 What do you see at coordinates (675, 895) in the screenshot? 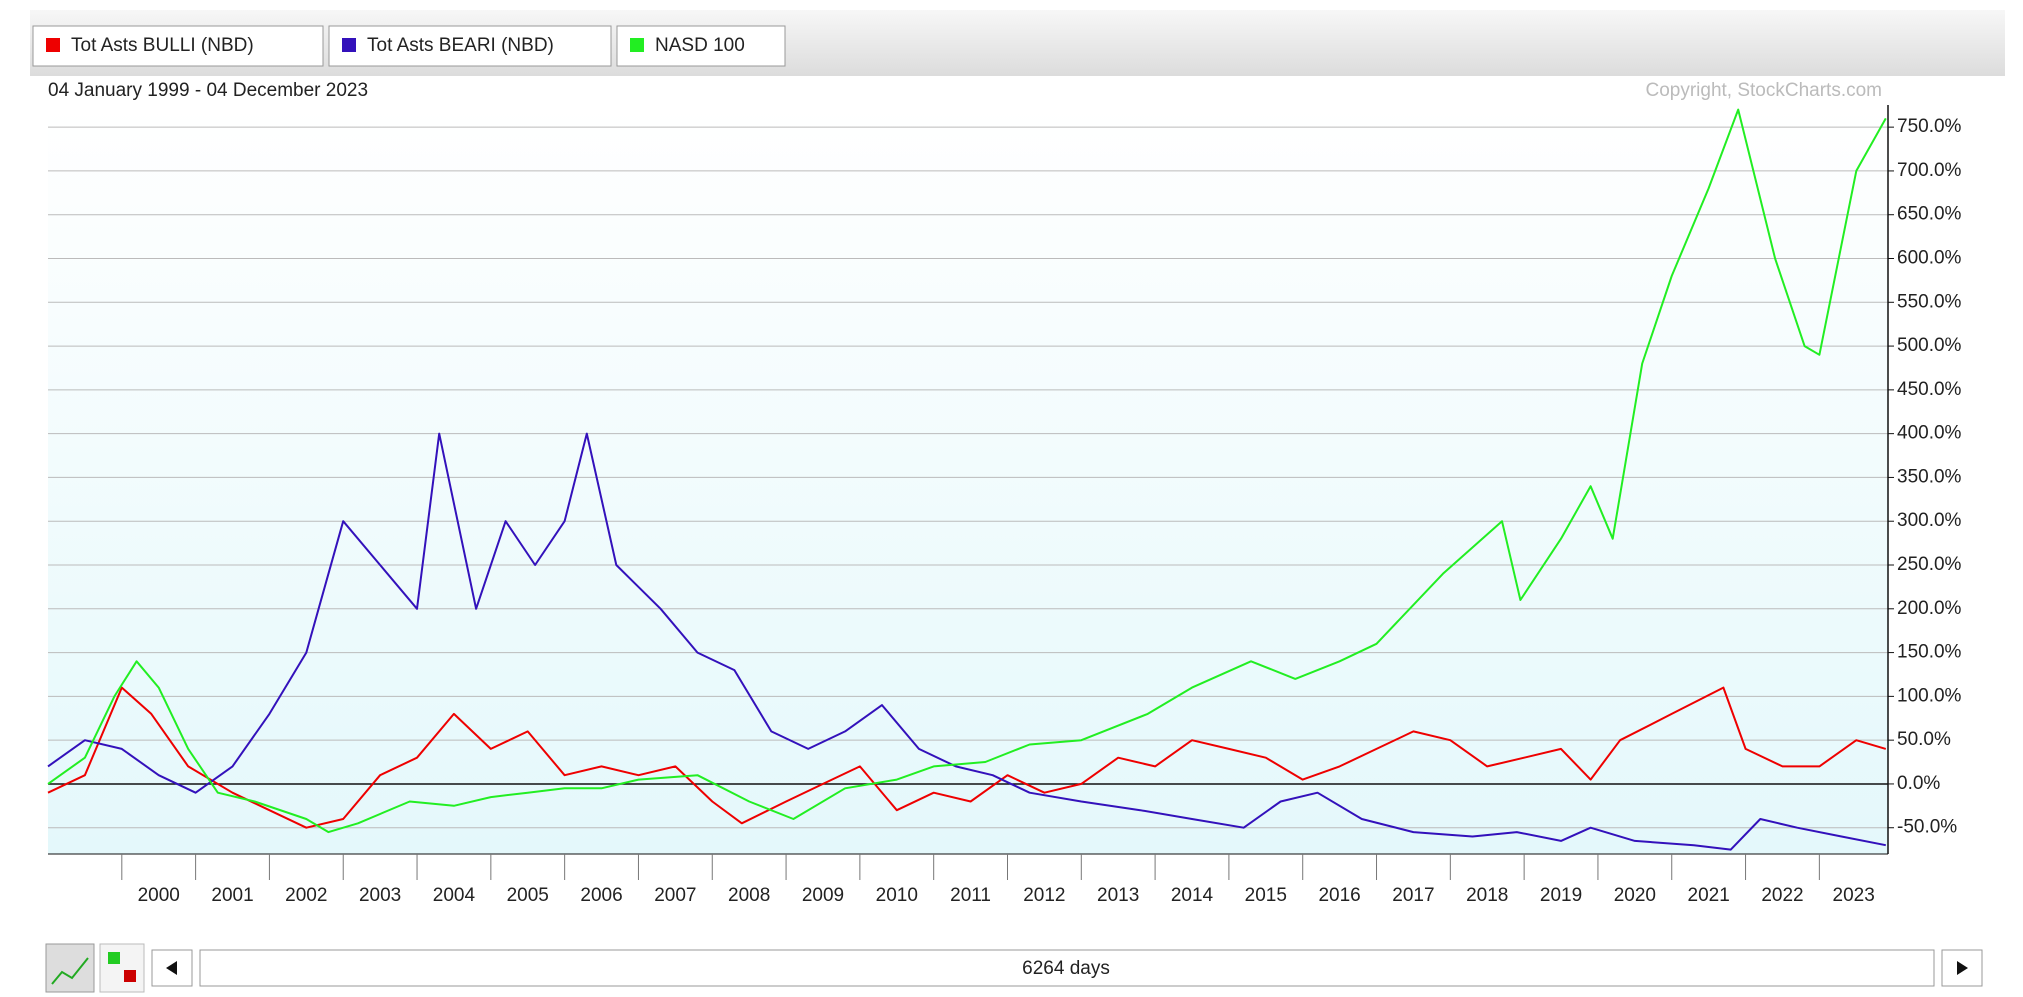
I see `x-tick-label: 2007` at bounding box center [675, 895].